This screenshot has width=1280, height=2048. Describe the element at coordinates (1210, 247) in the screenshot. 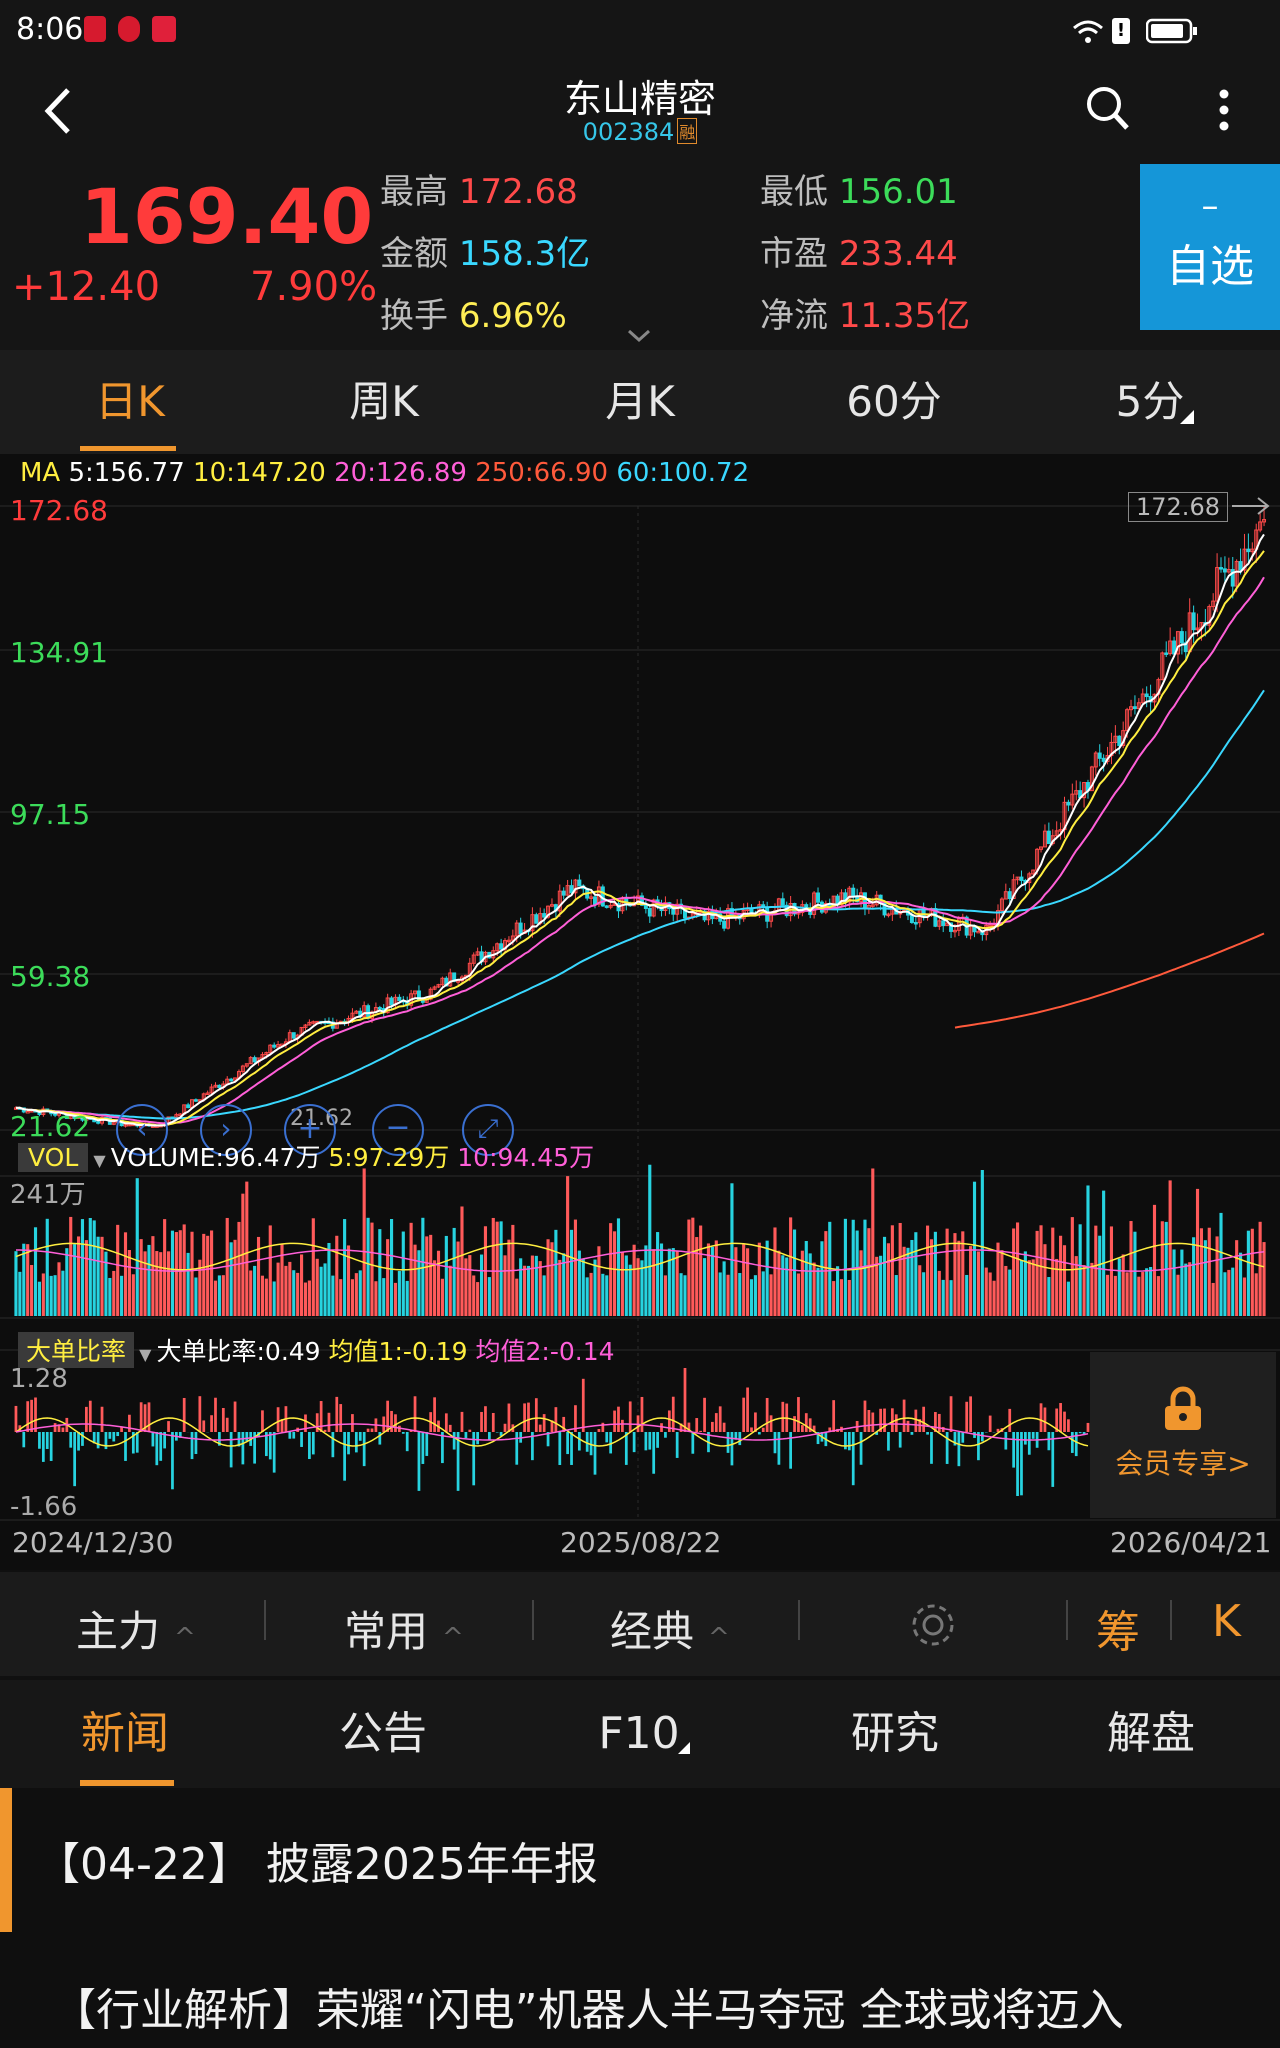

I see `watchlist-button: – 自选` at that location.